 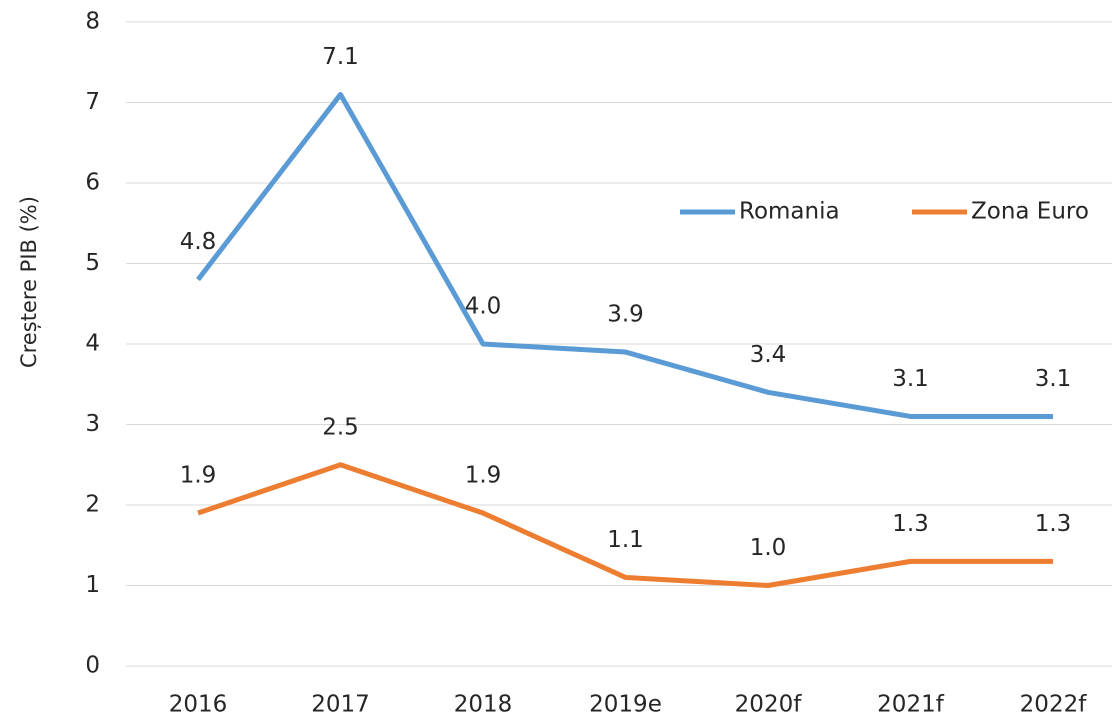 What do you see at coordinates (198, 242) in the screenshot?
I see `data-label: 4.8` at bounding box center [198, 242].